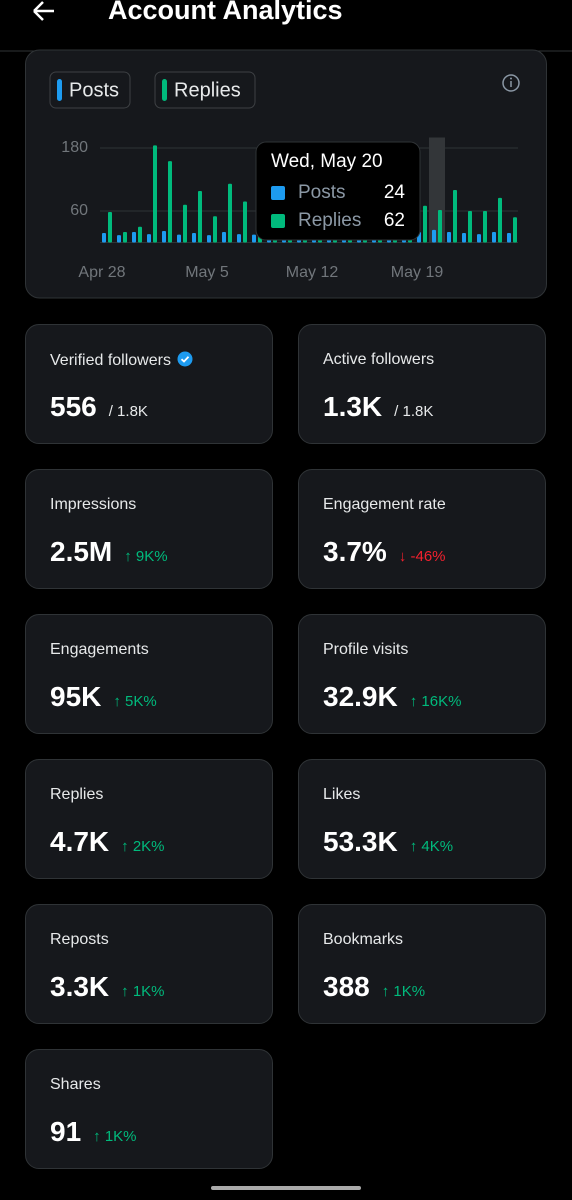  Describe the element at coordinates (395, 192) in the screenshot. I see `tooltip-value: 24` at that location.